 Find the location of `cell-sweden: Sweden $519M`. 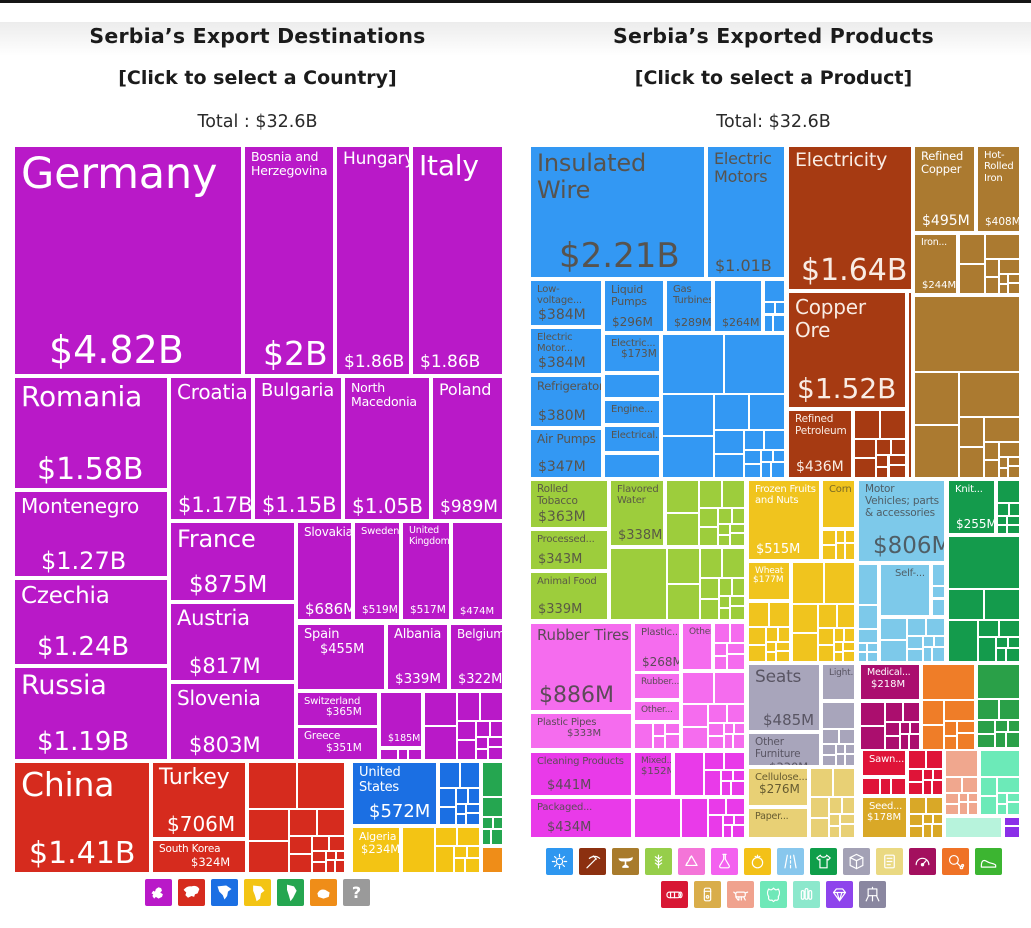

cell-sweden: Sweden $519M is located at coordinates (377, 571).